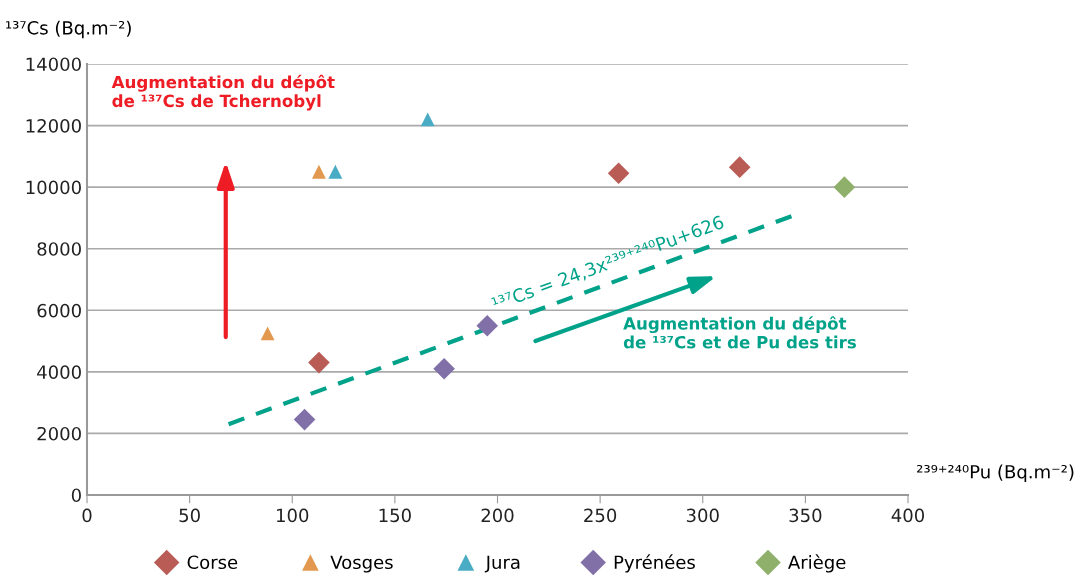  I want to click on x-tick-label: 400, so click(908, 515).